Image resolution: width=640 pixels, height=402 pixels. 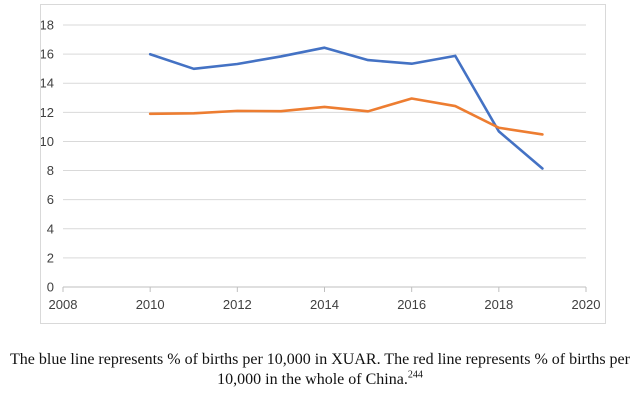 What do you see at coordinates (50, 199) in the screenshot?
I see `y-tick-label: 6` at bounding box center [50, 199].